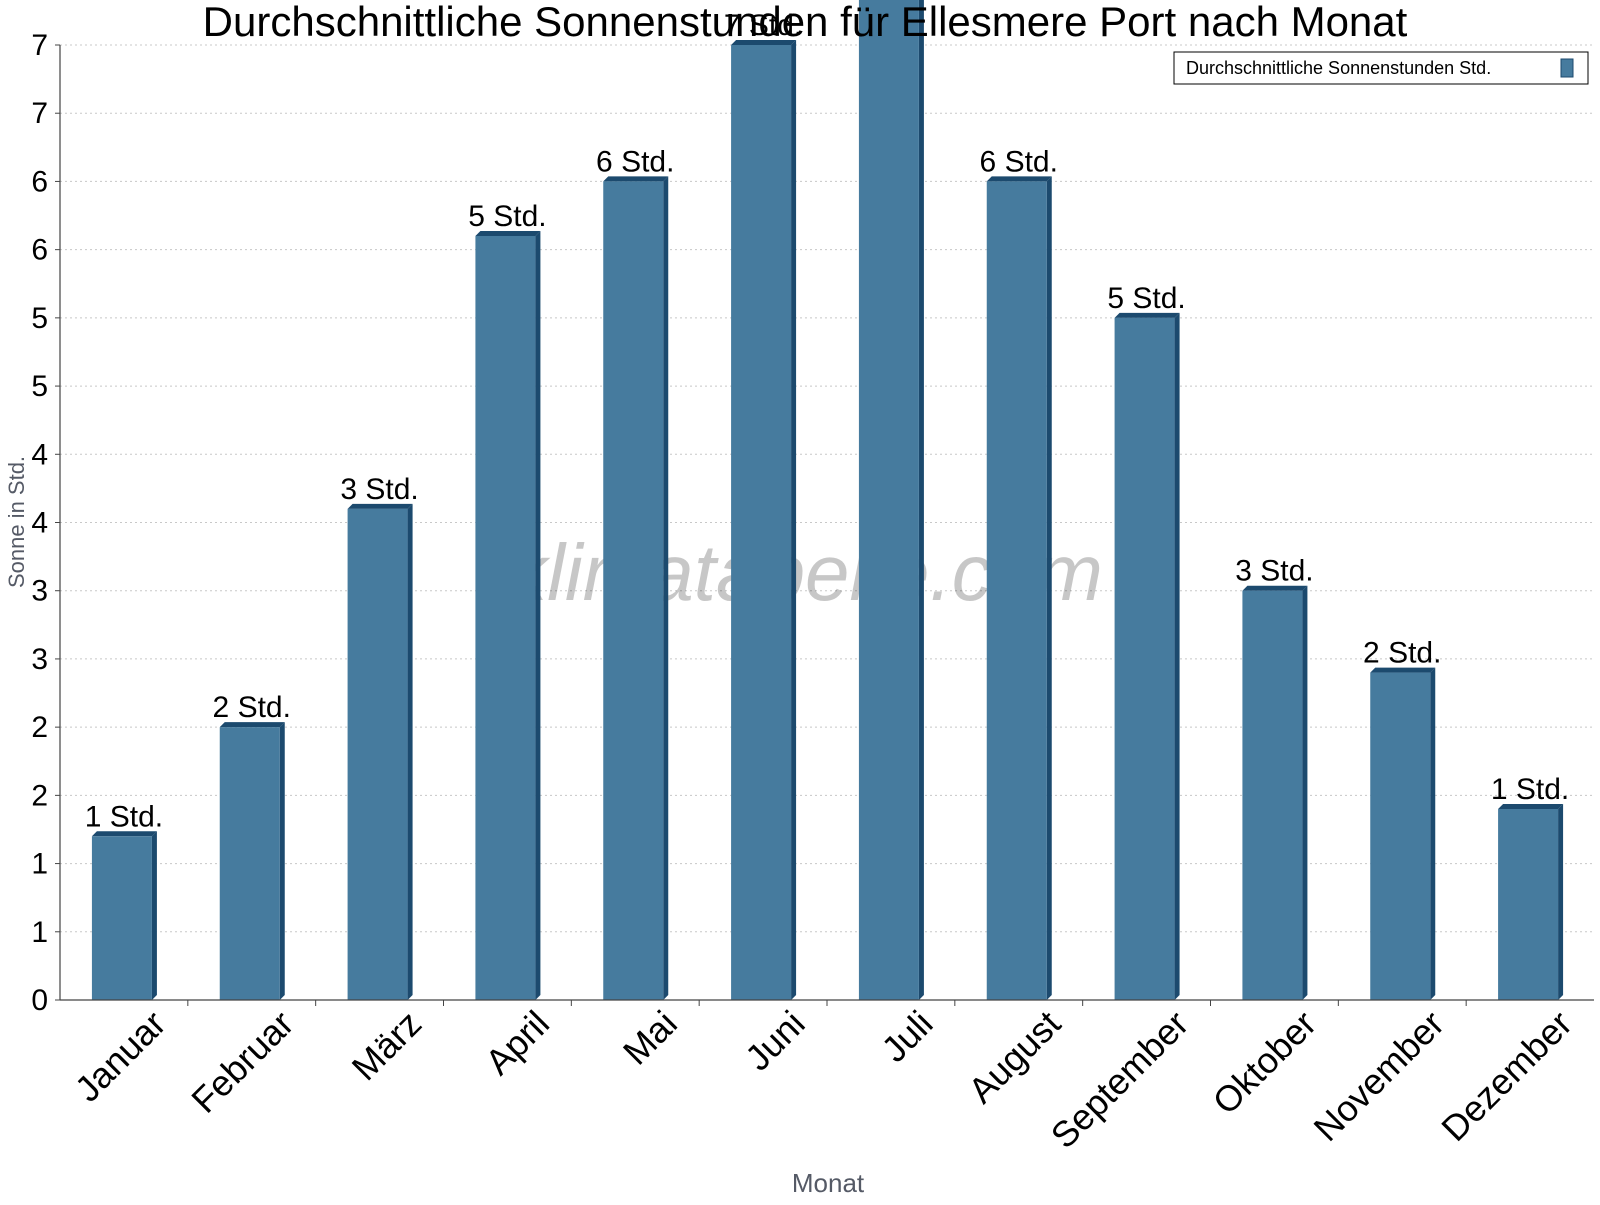 The width and height of the screenshot is (1600, 1205). I want to click on y-tick-label: 0, so click(39, 1000).